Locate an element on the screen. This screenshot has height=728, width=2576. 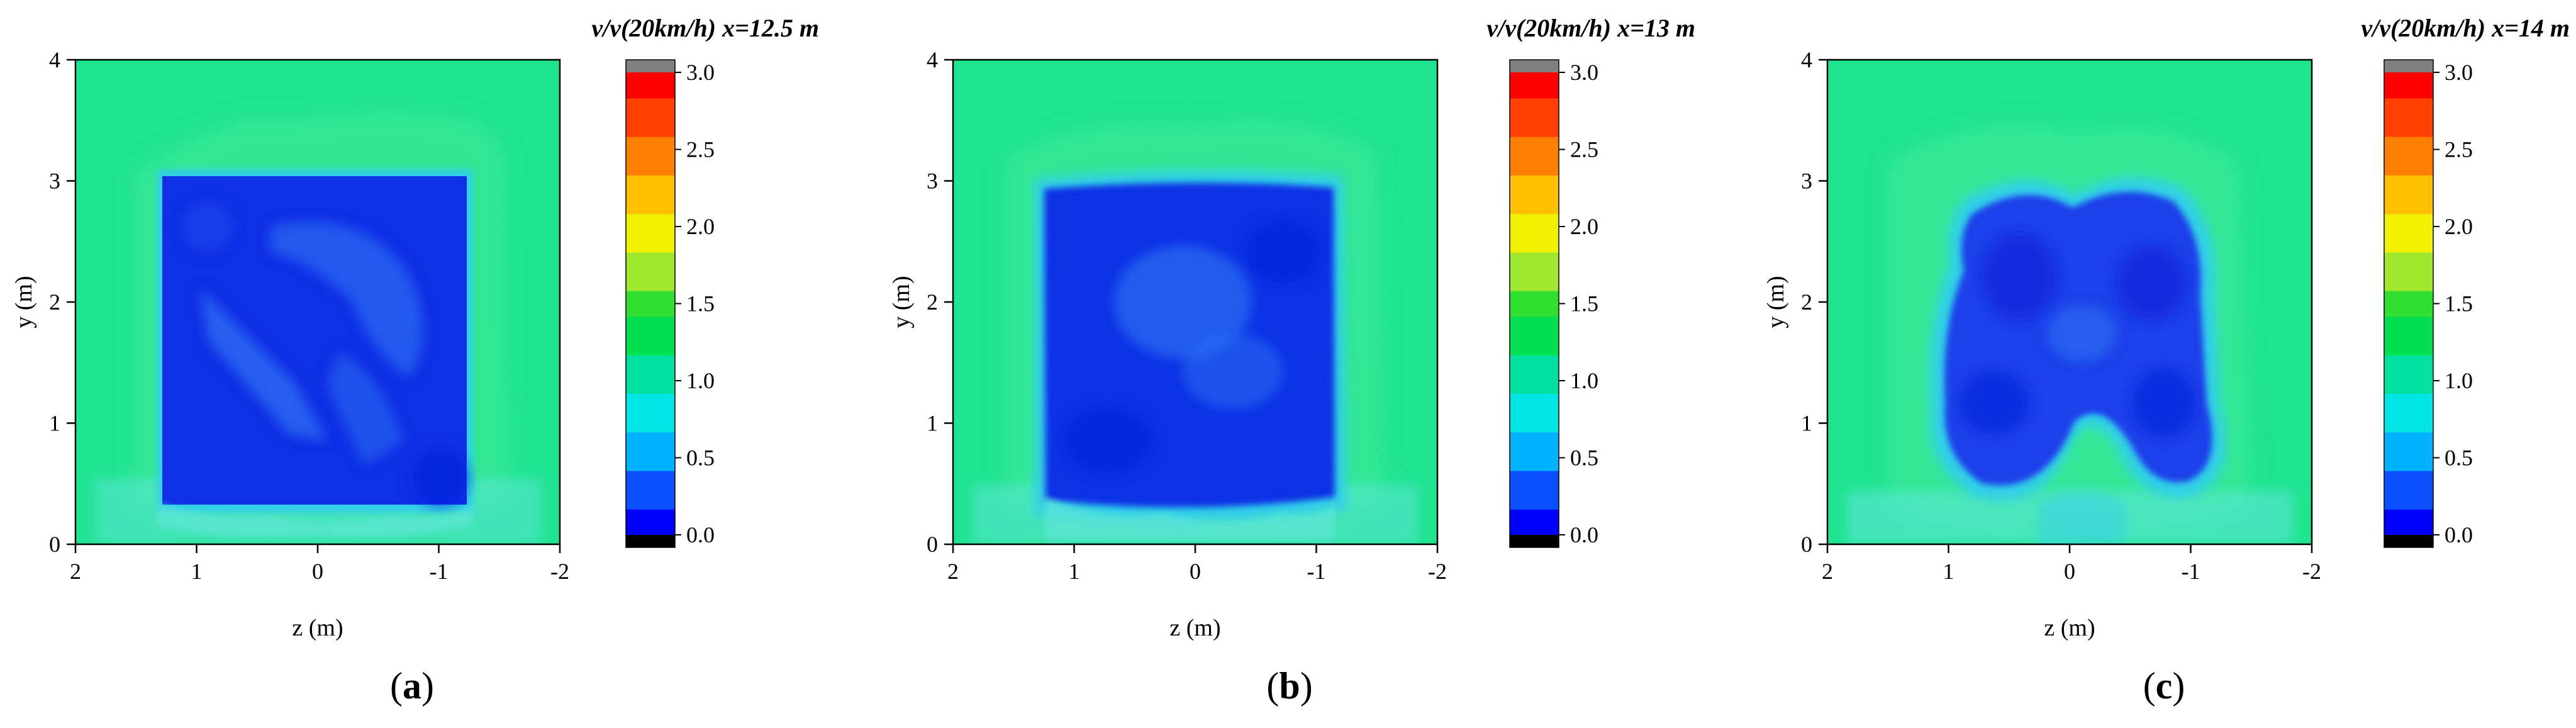
colorbar-a: 0.0 0.5 1.0 1.5 2.0 2.5 3.0 is located at coordinates (670, 303).